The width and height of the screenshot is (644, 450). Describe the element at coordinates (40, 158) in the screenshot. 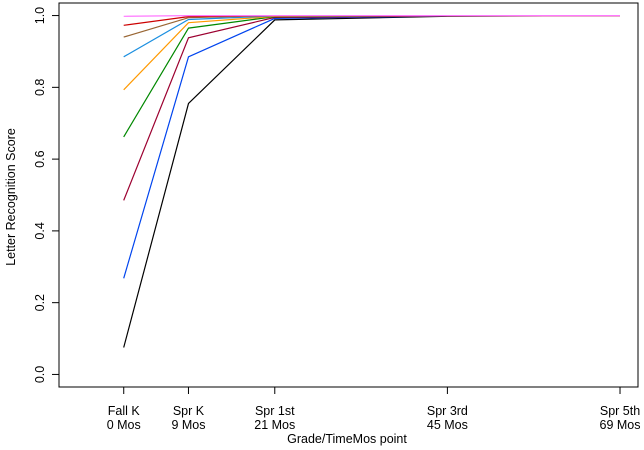

I see `y-tick-label: 0.6` at that location.